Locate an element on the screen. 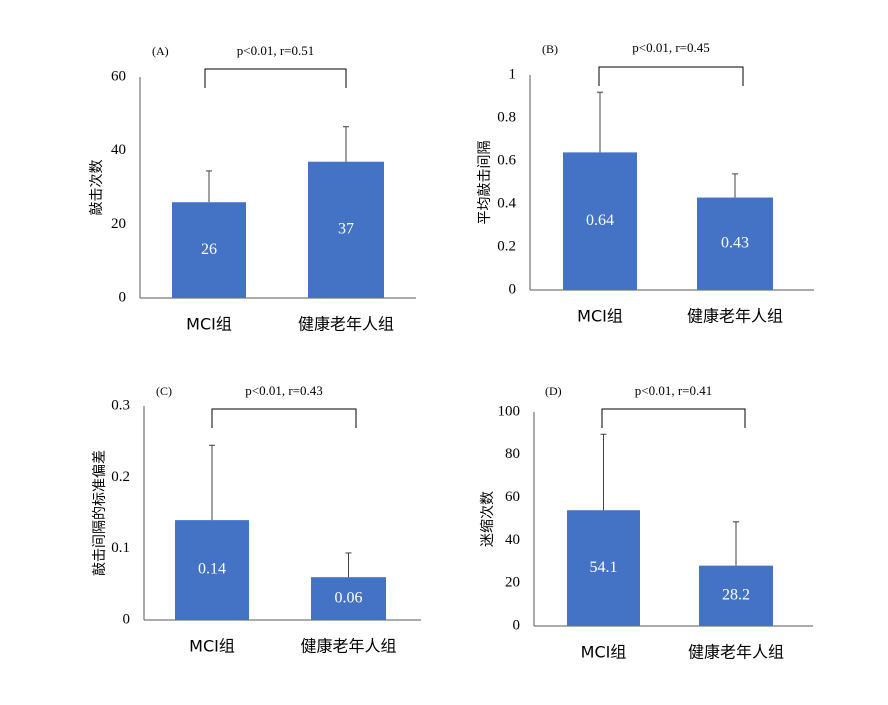  data-label: 54.1 is located at coordinates (604, 567).